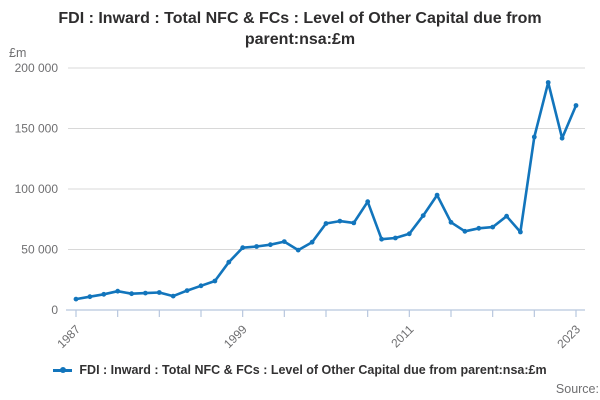 The image size is (600, 400). I want to click on svg-text: 1999, so click(235, 336).